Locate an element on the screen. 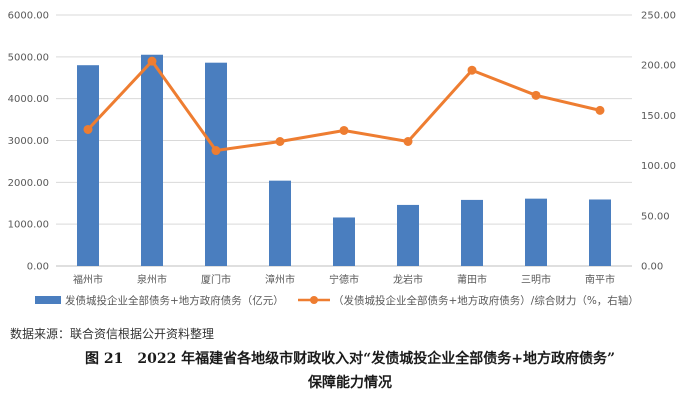 This screenshot has height=407, width=700. right-tick-label: 150.00 is located at coordinates (658, 116).